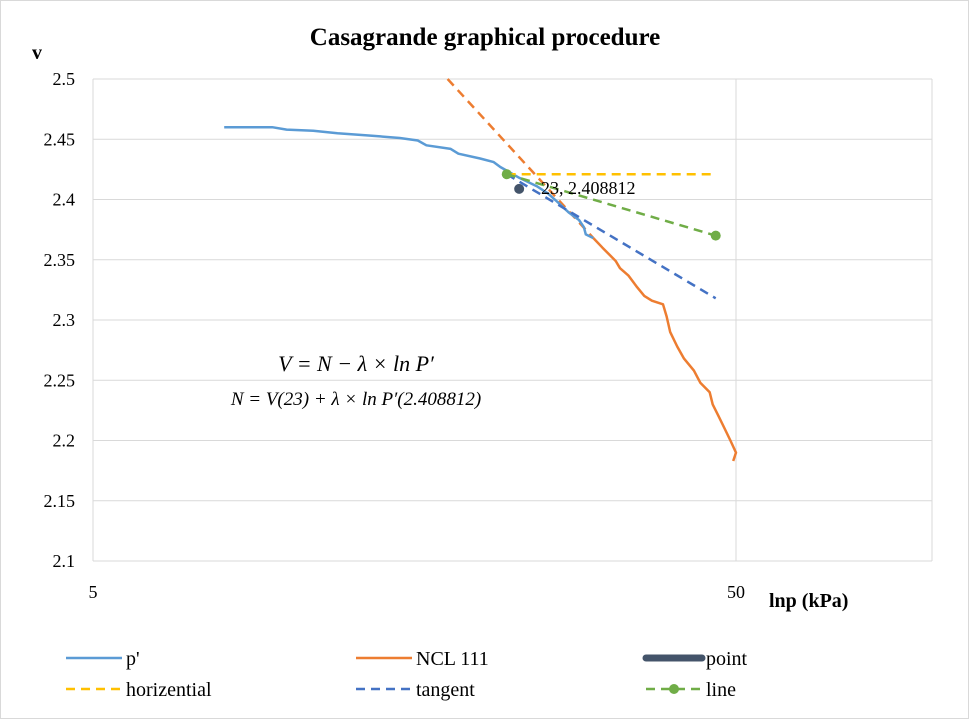 This screenshot has height=720, width=969. Describe the element at coordinates (417, 592) in the screenshot. I see `x-tick-labels: 5 50` at that location.